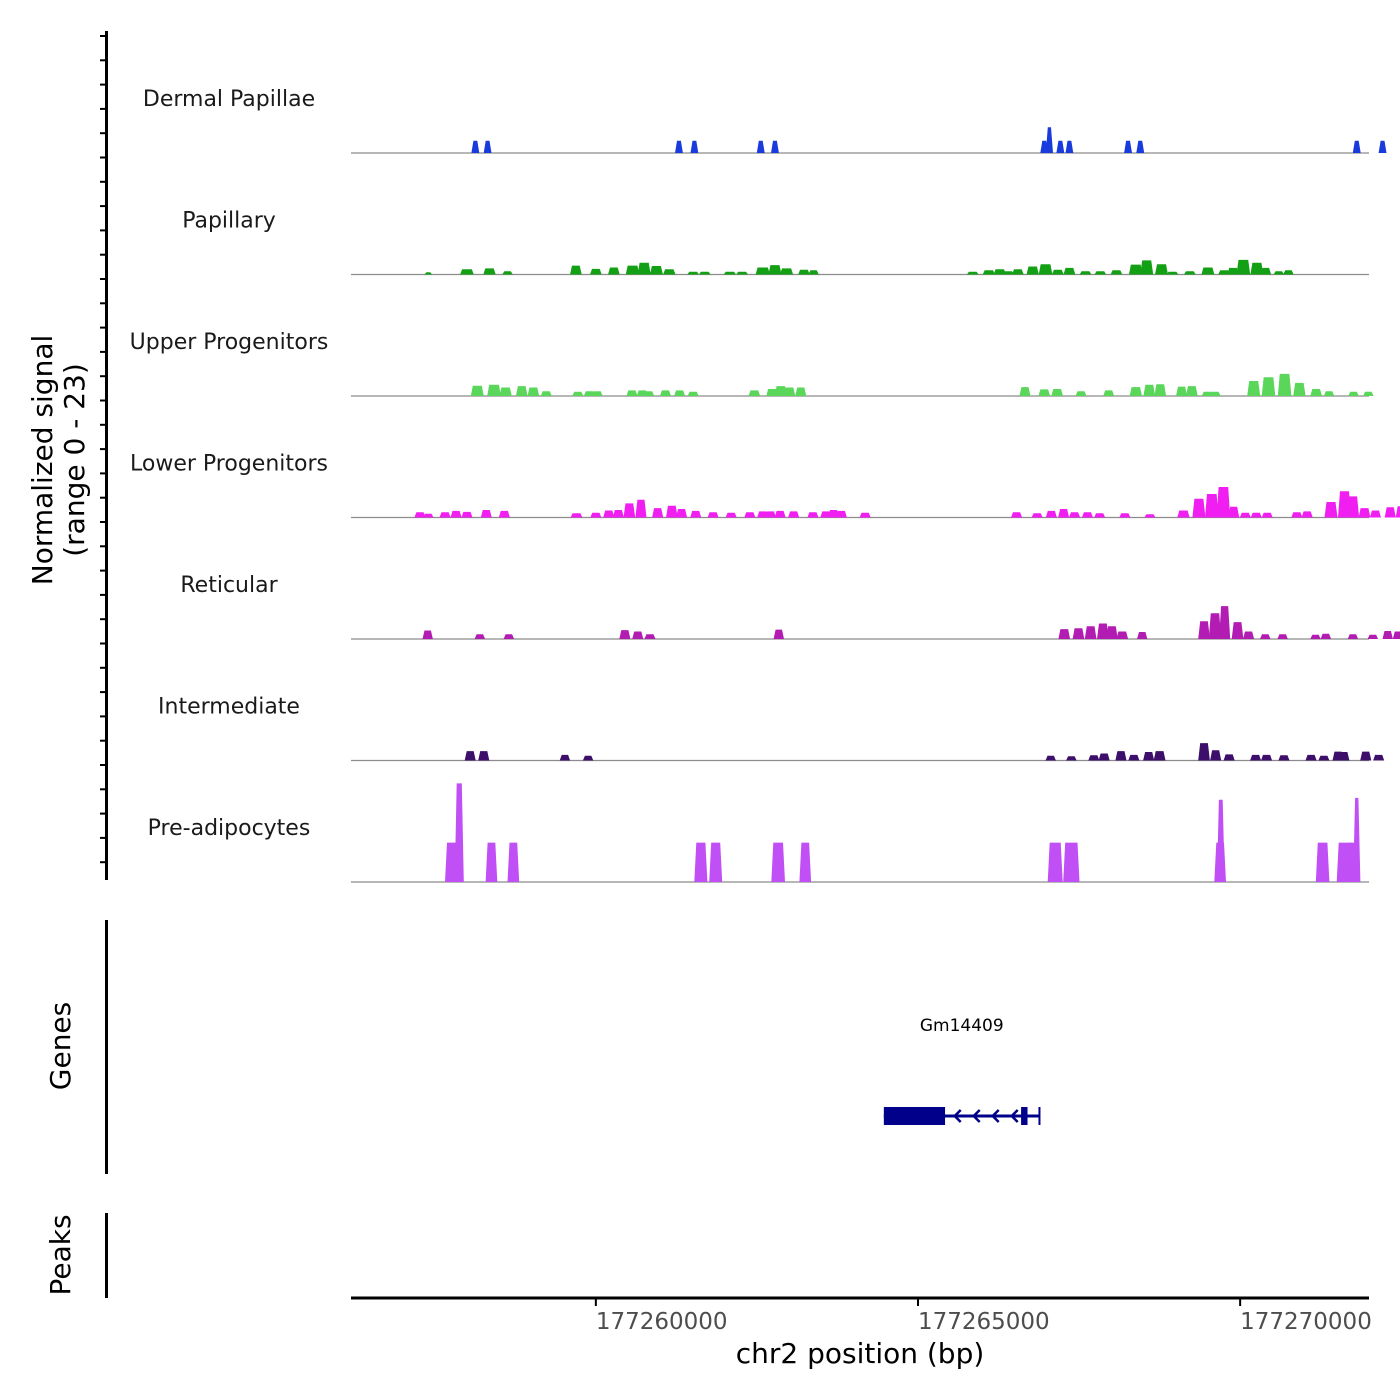 This screenshot has height=1400, width=1400. I want to click on track-label: Reticular, so click(229, 585).